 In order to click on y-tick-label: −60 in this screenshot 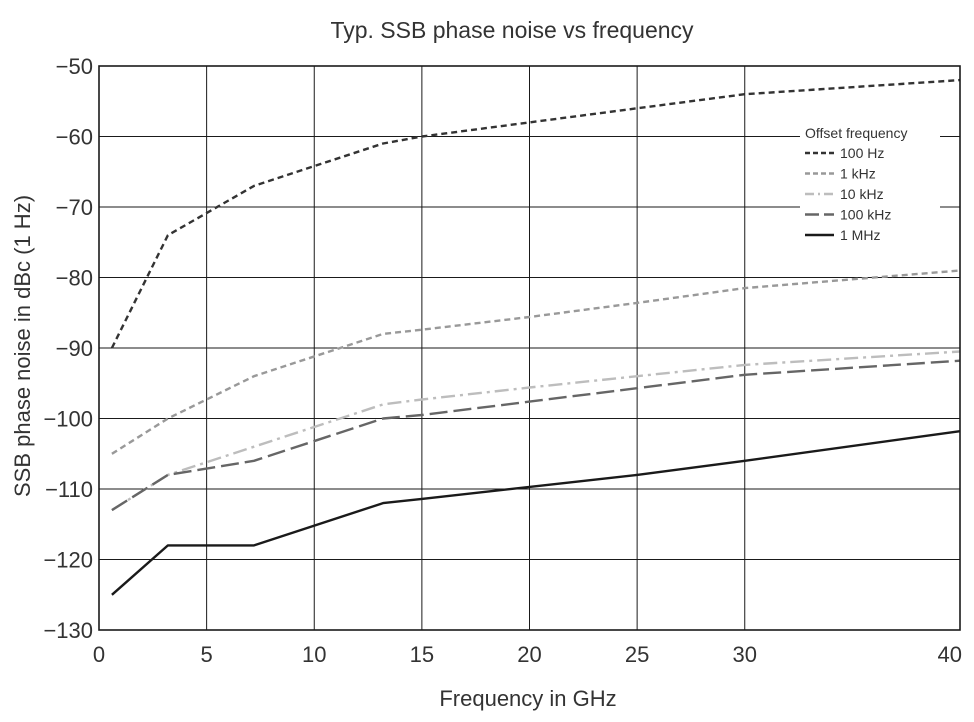, I will do `click(74, 137)`.